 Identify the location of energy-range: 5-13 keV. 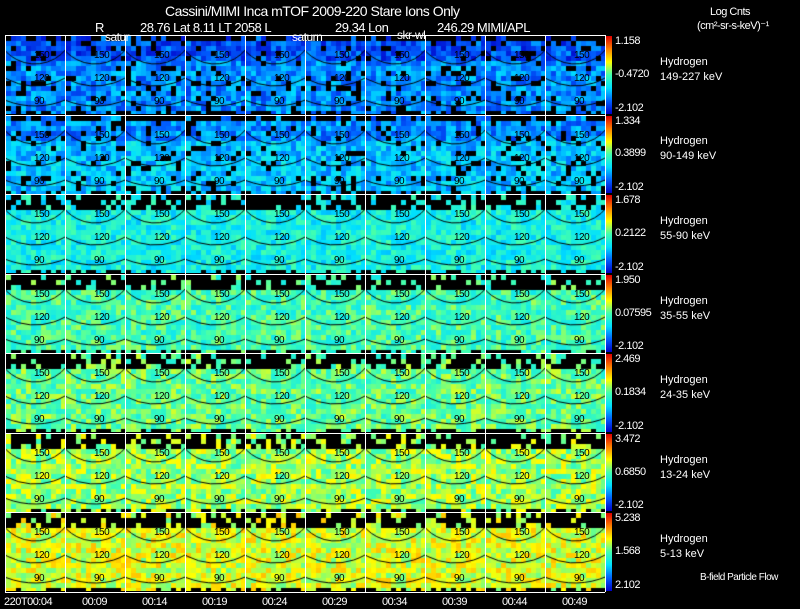
(682, 554).